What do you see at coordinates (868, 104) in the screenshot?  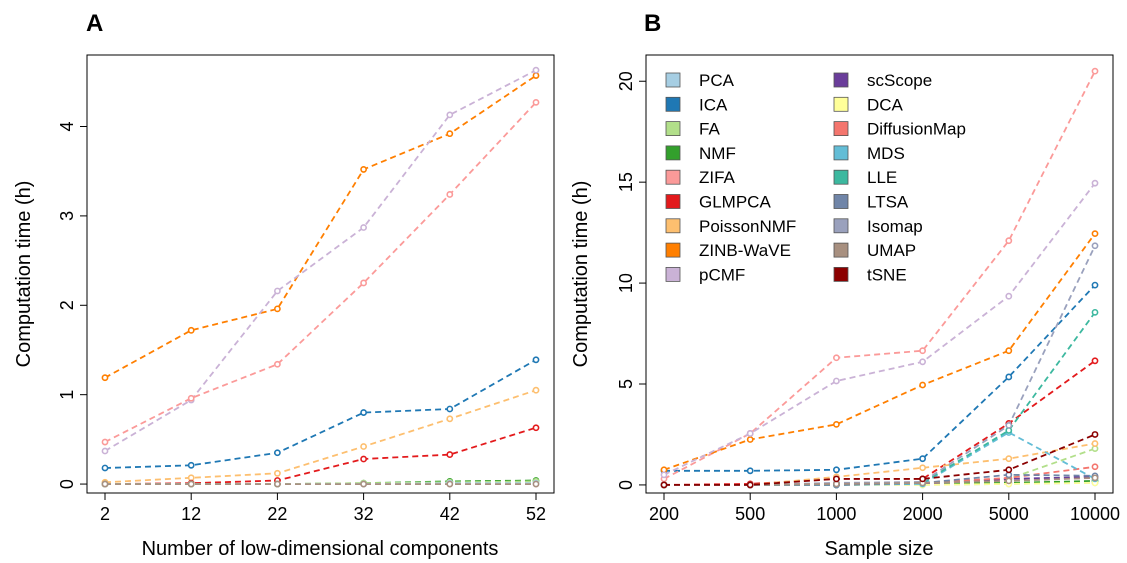 I see `legend-item-dca: DCA` at bounding box center [868, 104].